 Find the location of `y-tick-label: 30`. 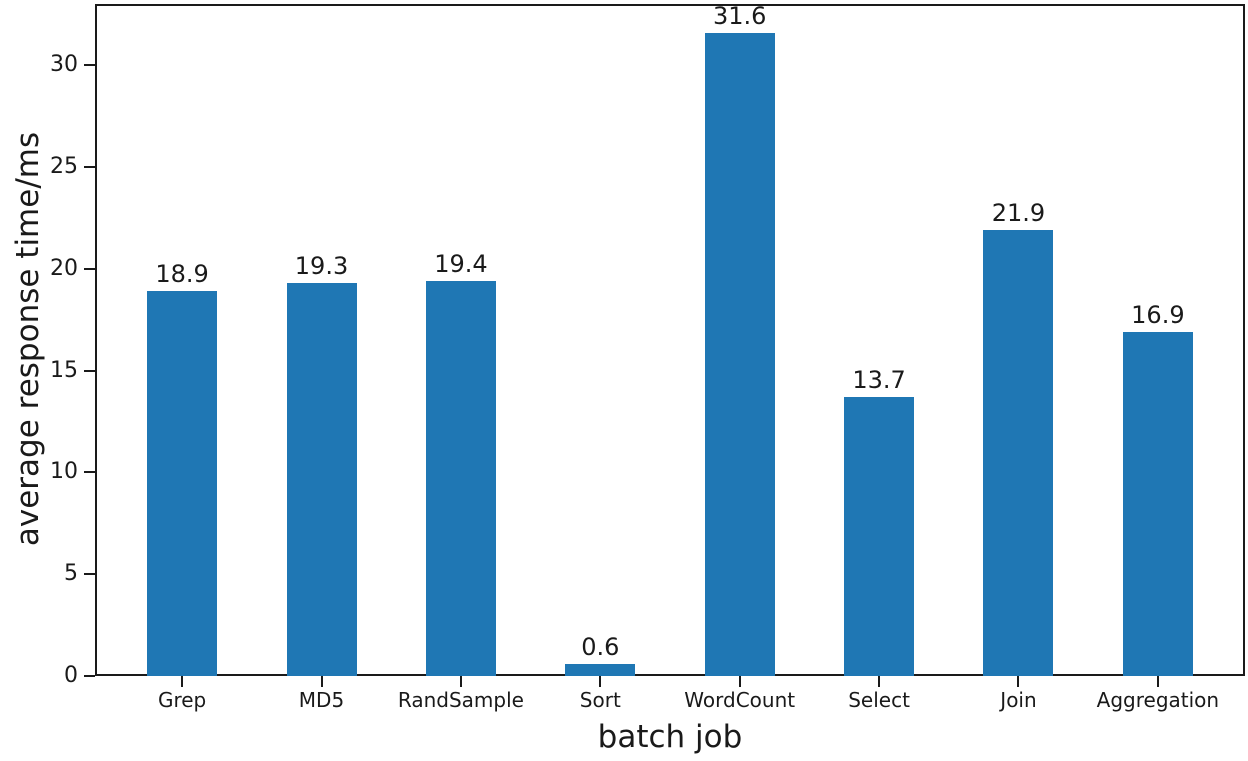

y-tick-label: 30 is located at coordinates (64, 65).